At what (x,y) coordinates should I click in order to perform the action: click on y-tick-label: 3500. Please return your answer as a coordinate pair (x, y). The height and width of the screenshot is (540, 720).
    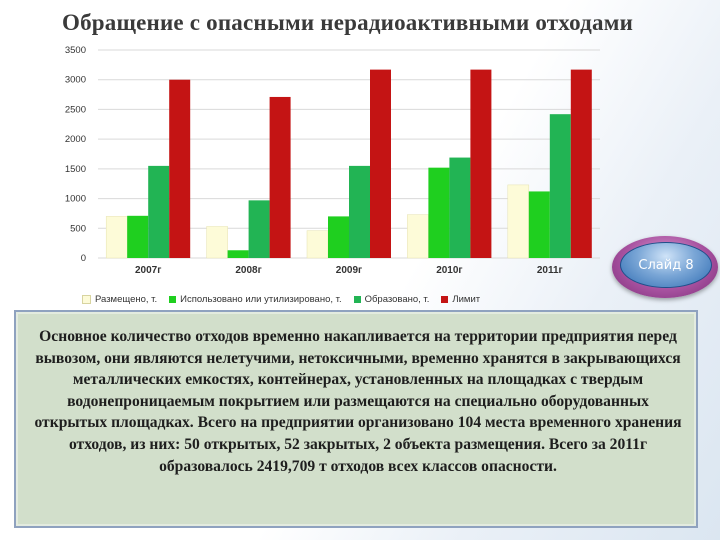
    Looking at the image, I should click on (75, 50).